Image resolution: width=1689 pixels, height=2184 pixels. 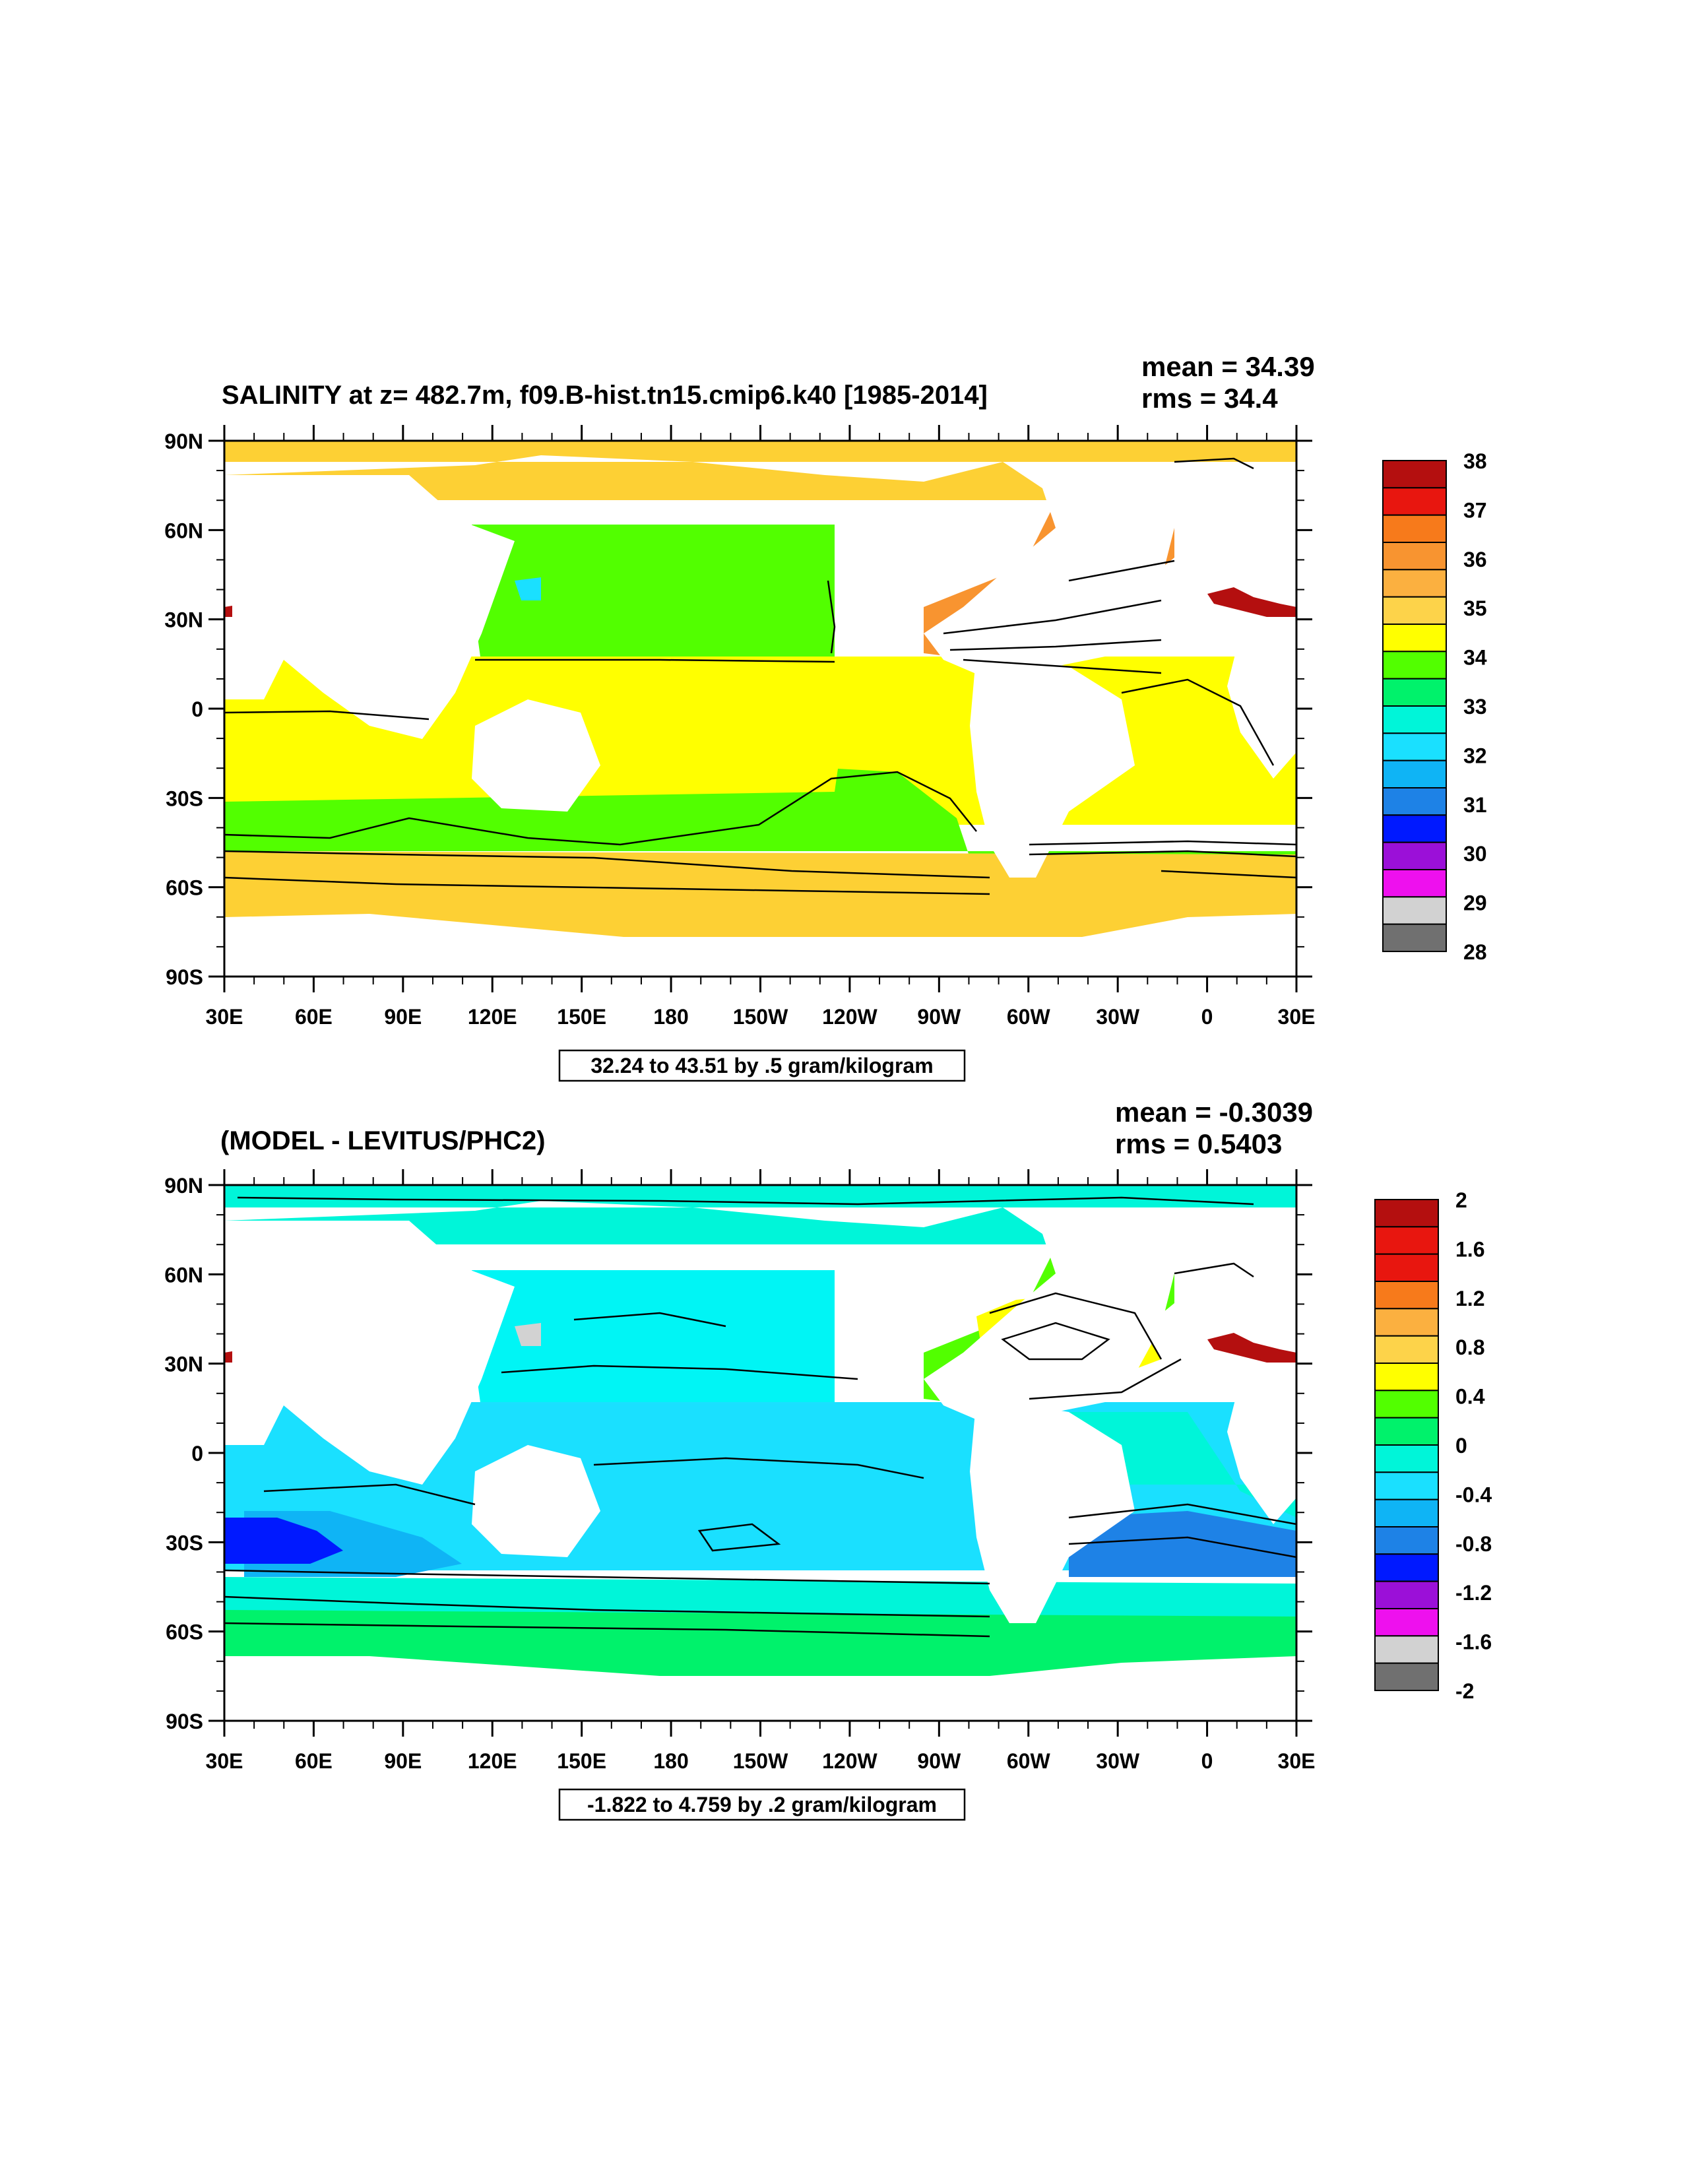 I want to click on colorbar-label: 34, so click(x=1475, y=658).